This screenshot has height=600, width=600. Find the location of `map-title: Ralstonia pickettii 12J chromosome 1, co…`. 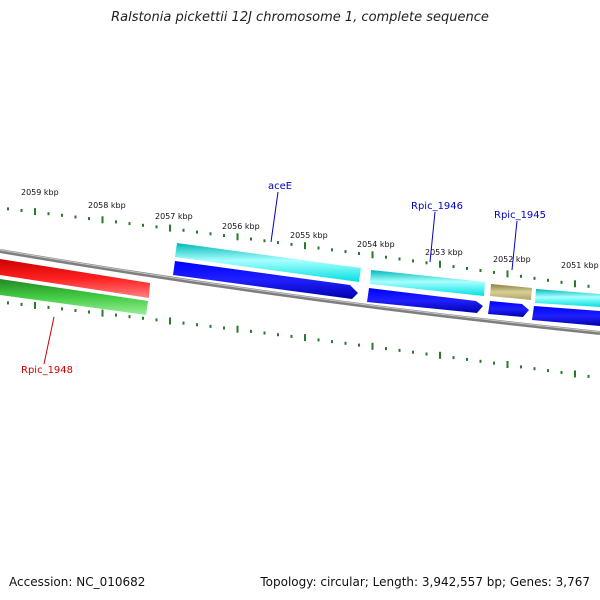

map-title: Ralstonia pickettii 12J chromosome 1, co… is located at coordinates (300, 17).